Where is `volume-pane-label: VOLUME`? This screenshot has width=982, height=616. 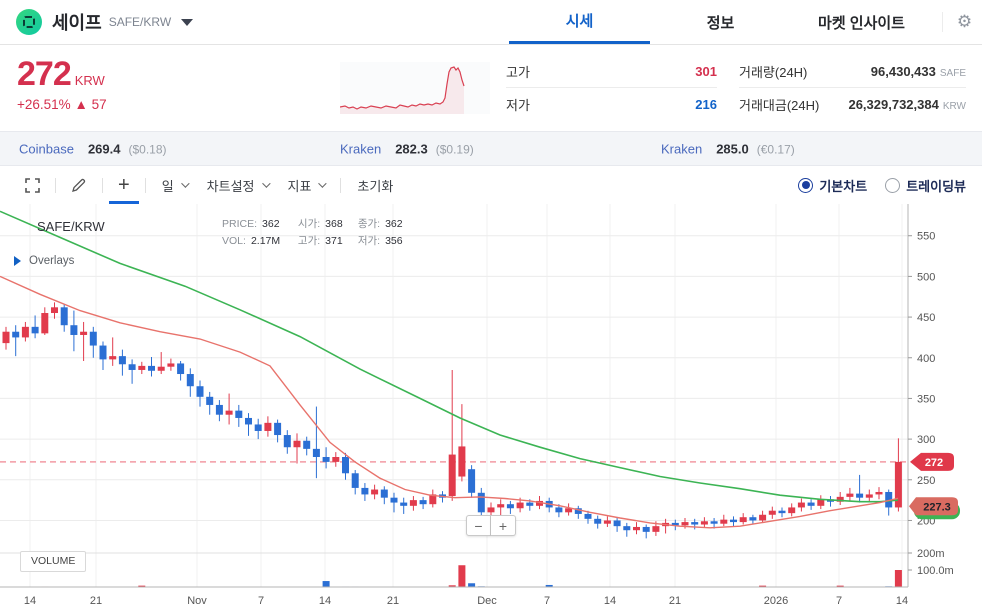 volume-pane-label: VOLUME is located at coordinates (53, 561).